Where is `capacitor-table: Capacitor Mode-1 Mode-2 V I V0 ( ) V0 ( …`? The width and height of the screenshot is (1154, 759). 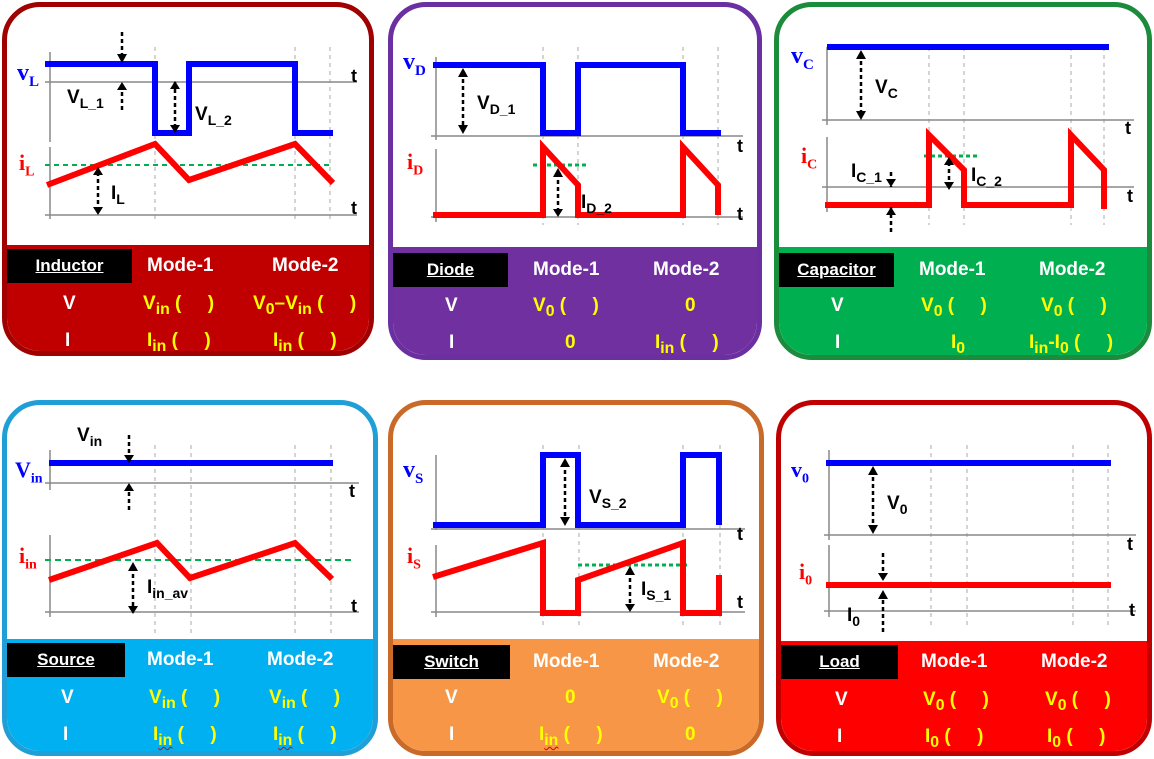
capacitor-table: Capacitor Mode-1 Mode-2 V I V0 ( ) V0 ( … is located at coordinates (963, 301).